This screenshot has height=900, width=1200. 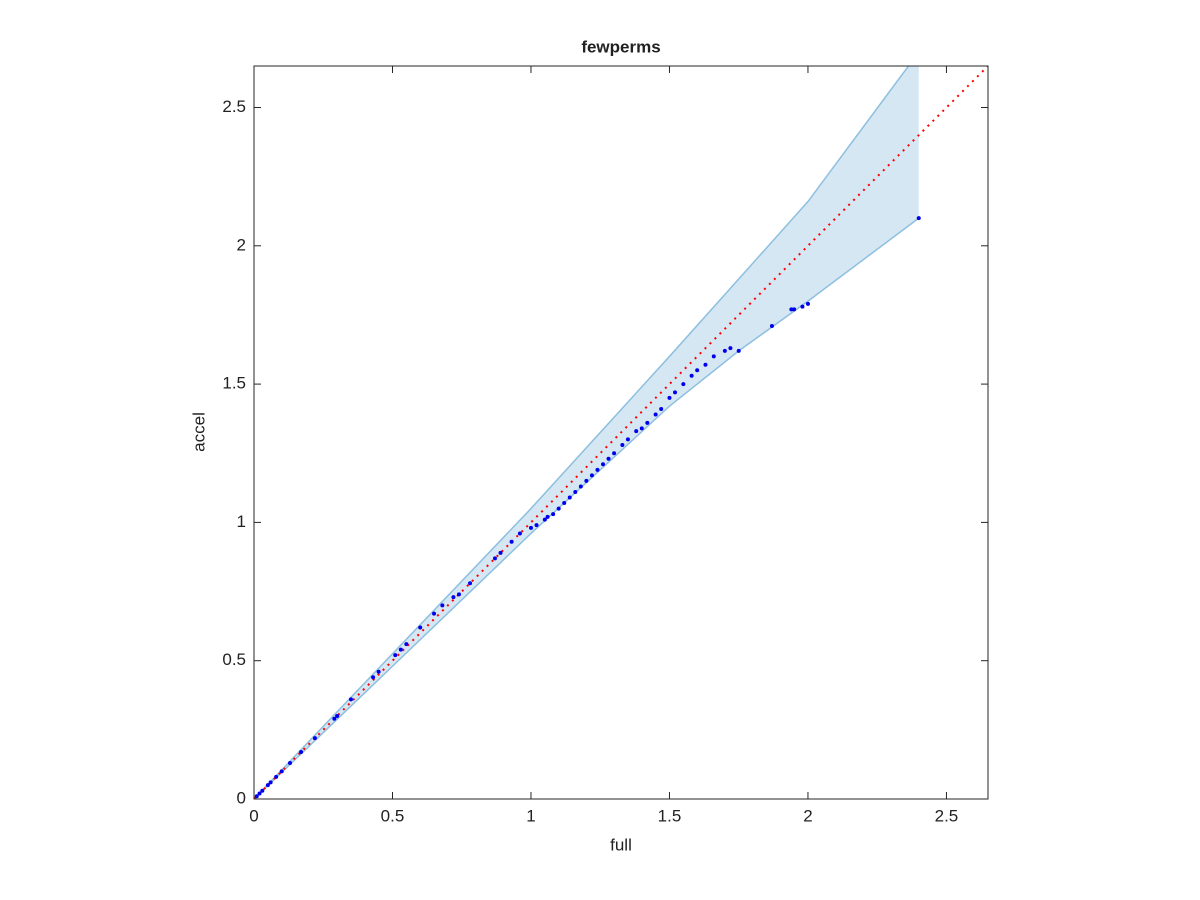 What do you see at coordinates (198, 432) in the screenshot?
I see `y-axis-label: accel` at bounding box center [198, 432].